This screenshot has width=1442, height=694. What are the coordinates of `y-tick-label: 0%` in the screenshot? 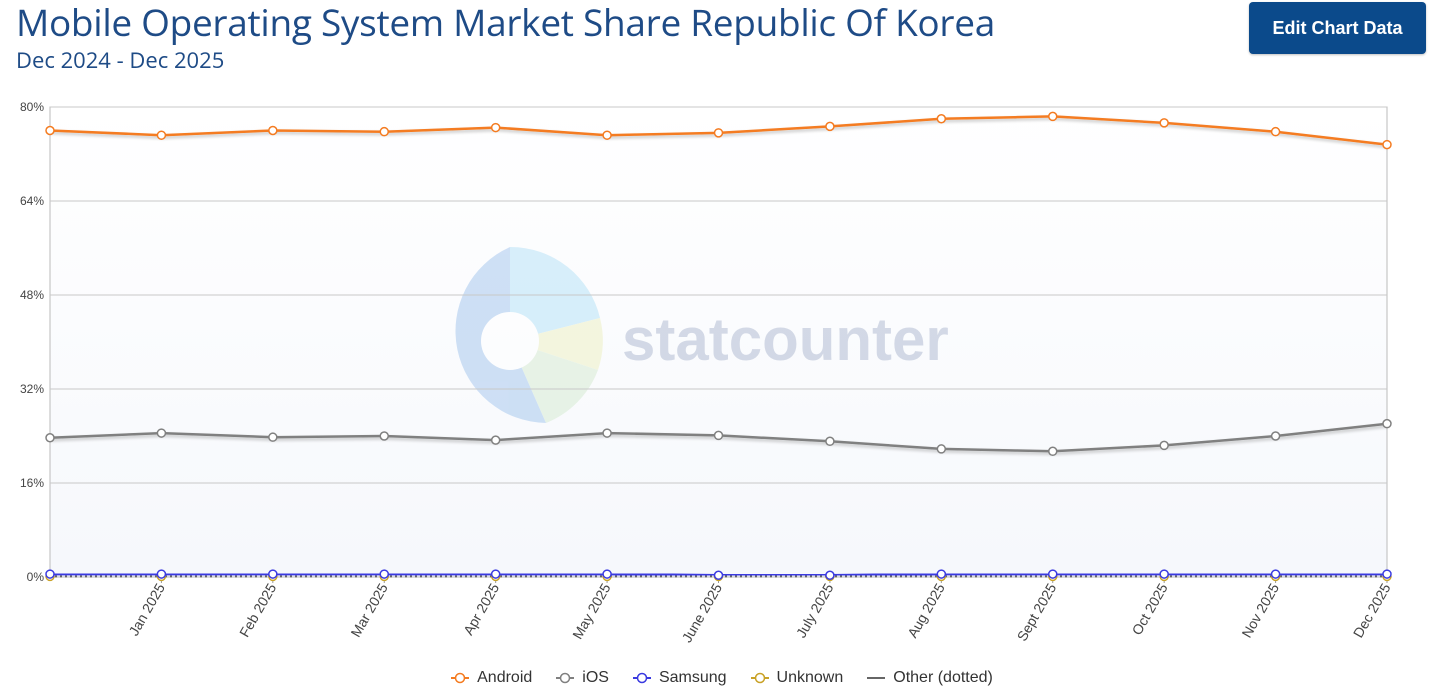 It's located at (36, 577).